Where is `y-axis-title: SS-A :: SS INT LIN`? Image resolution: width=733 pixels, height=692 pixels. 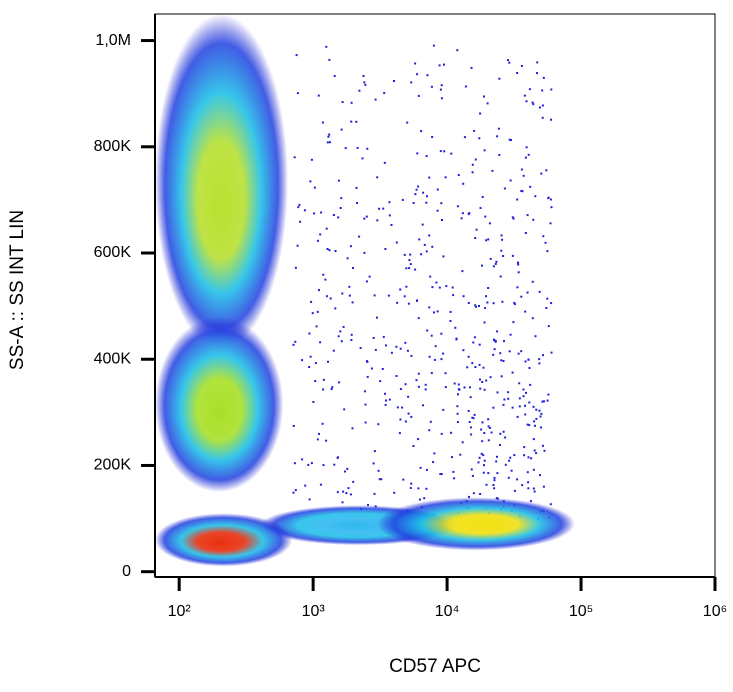
y-axis-title: SS-A :: SS INT LIN is located at coordinates (17, 290).